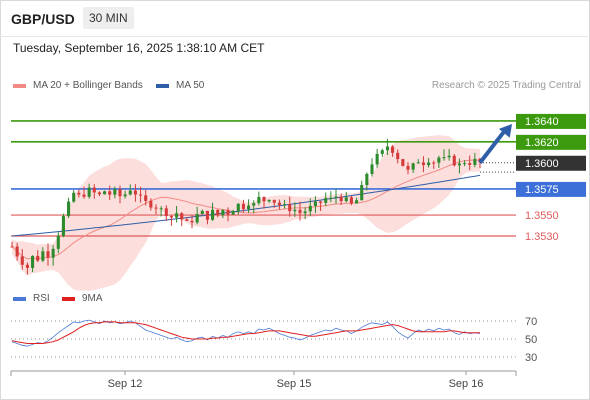 The image size is (590, 400). Describe the element at coordinates (505, 131) in the screenshot. I see `forecast-arrow-head` at that location.